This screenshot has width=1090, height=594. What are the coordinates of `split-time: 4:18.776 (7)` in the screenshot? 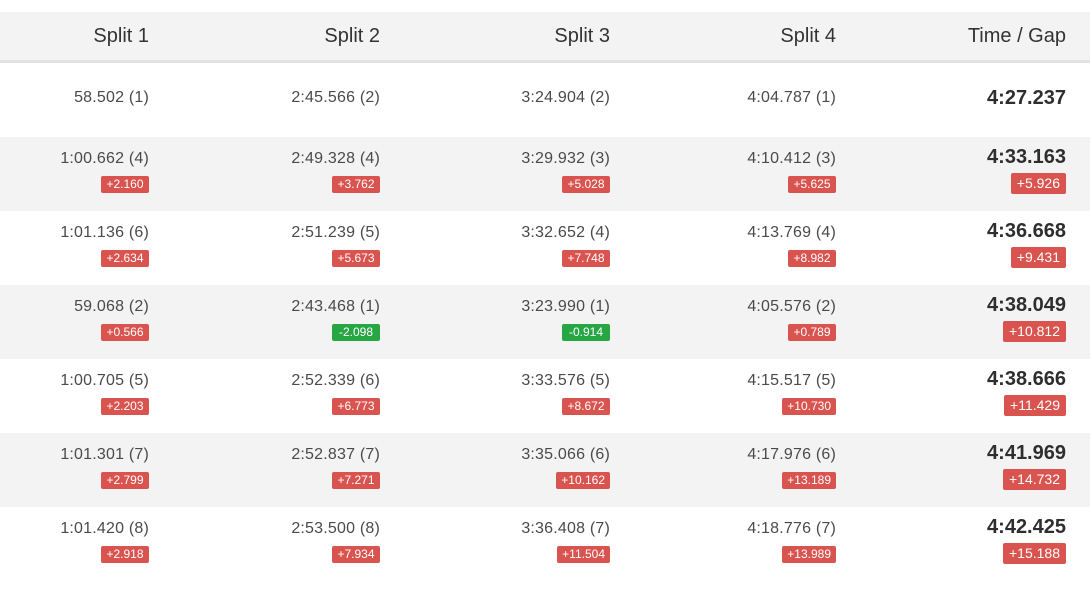 It's located at (791, 528).